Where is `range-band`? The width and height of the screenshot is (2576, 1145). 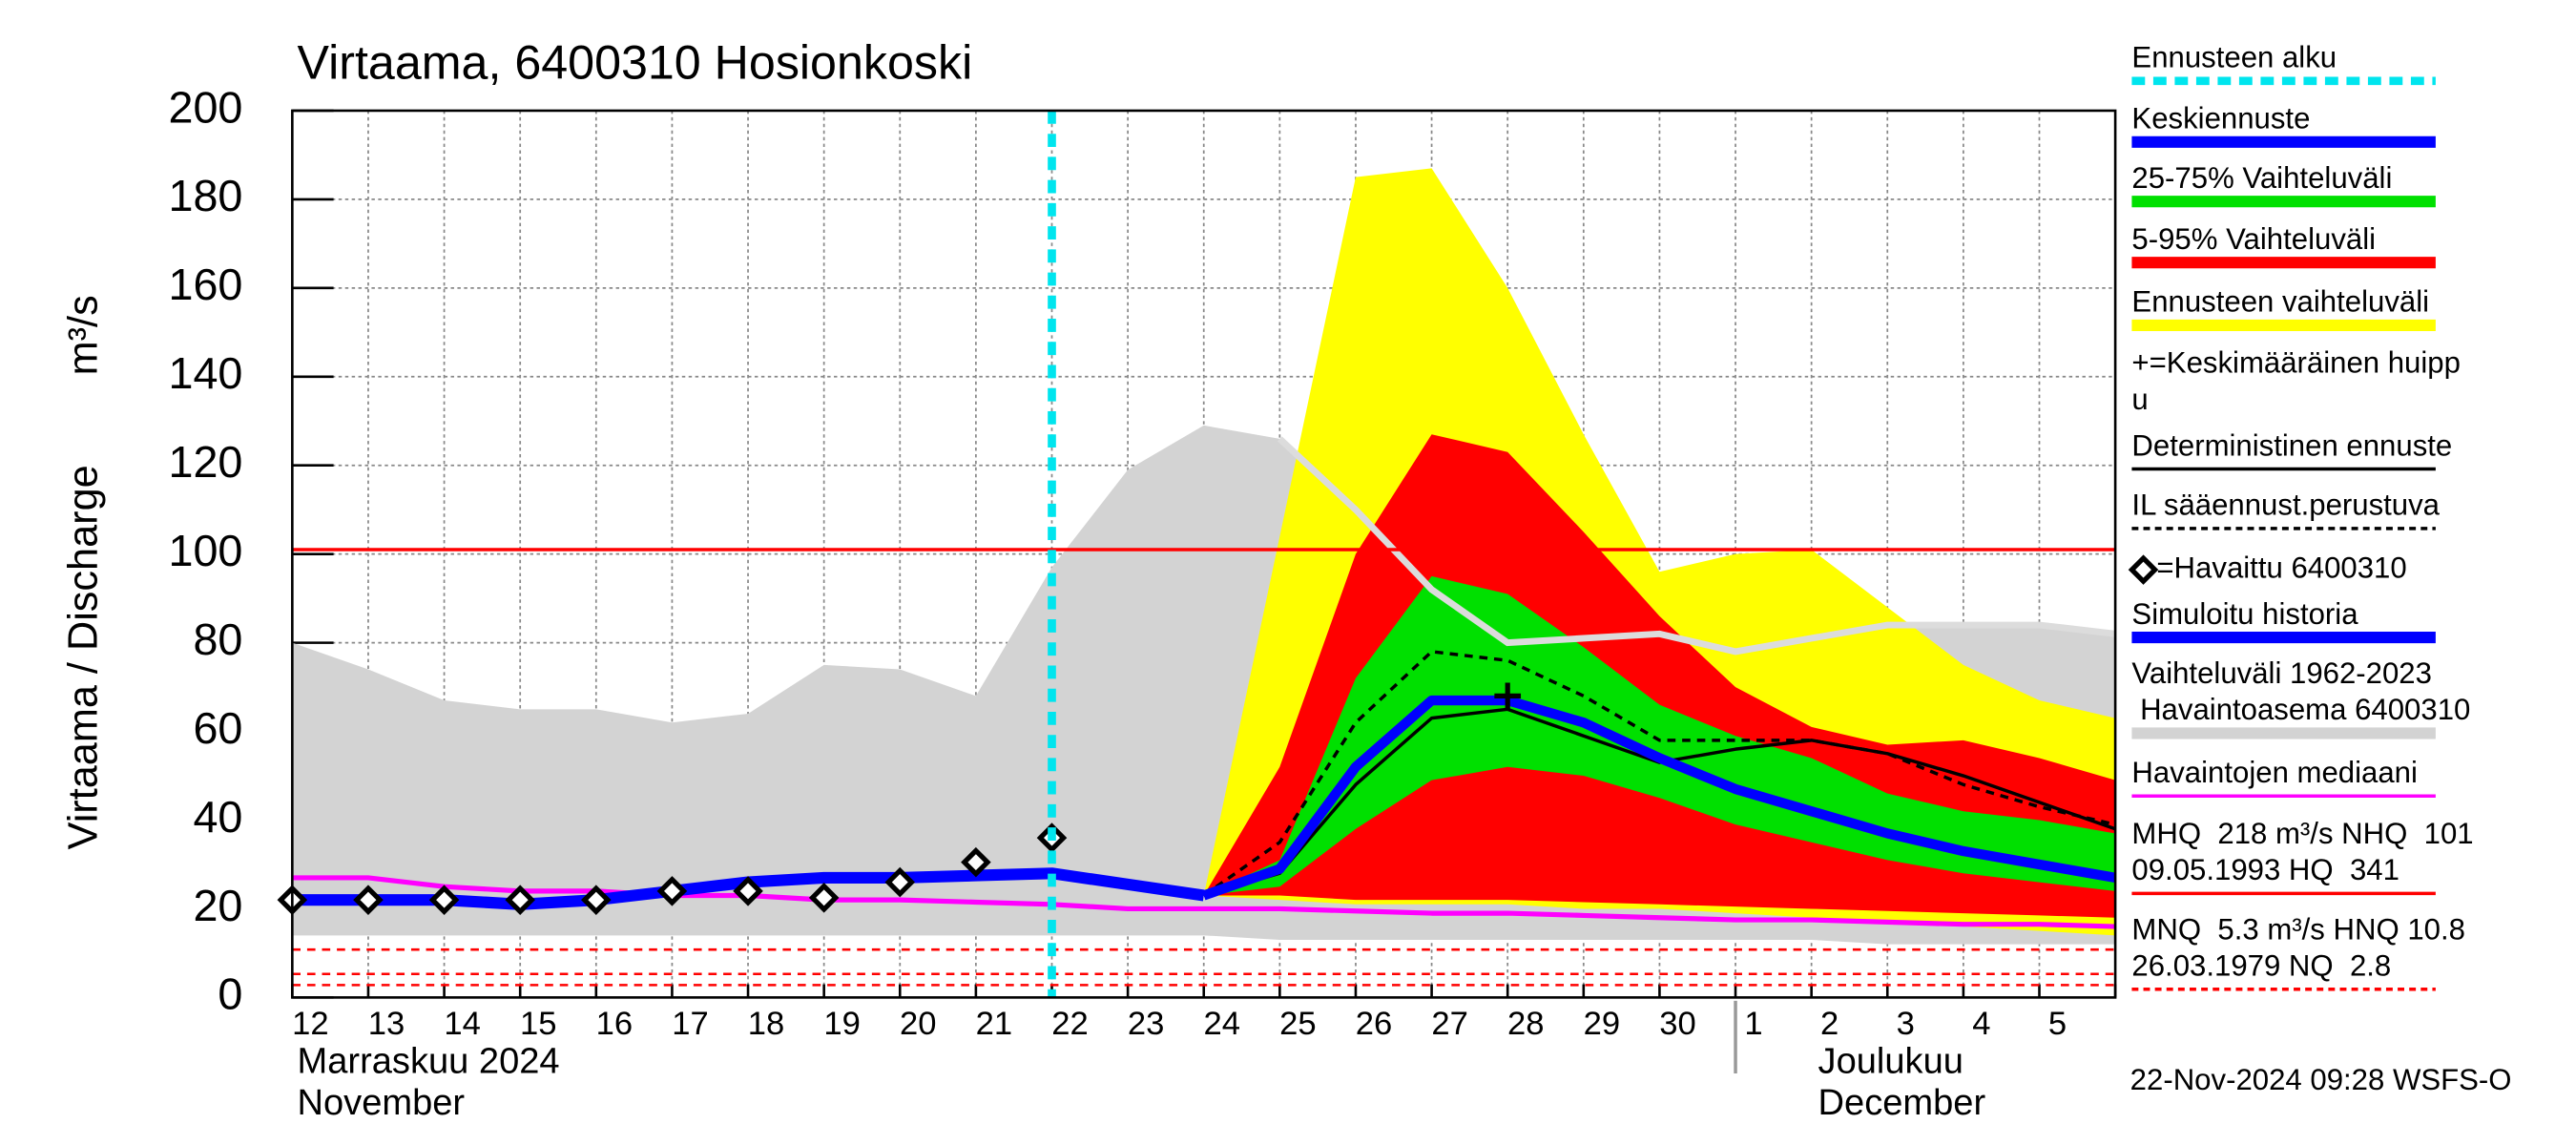 range-band is located at coordinates (1659, 735).